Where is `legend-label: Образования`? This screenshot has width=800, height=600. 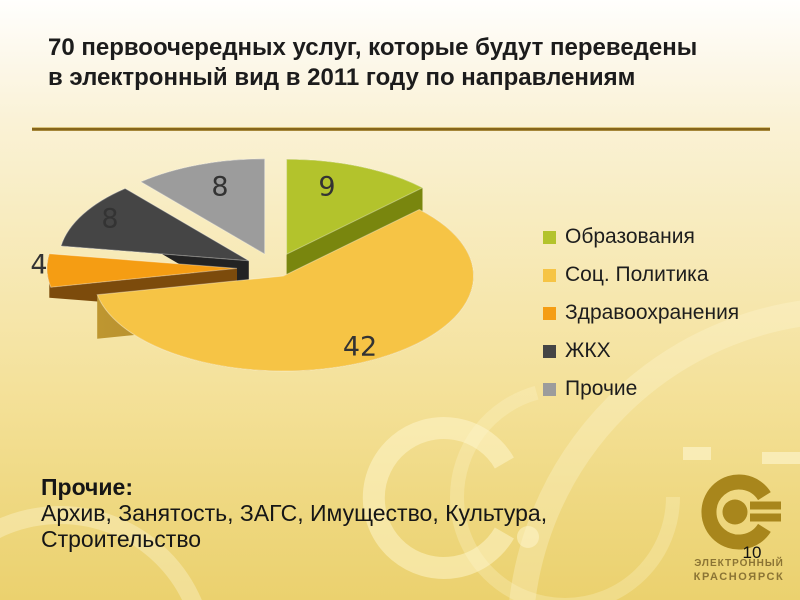
legend-label: Образования is located at coordinates (630, 236).